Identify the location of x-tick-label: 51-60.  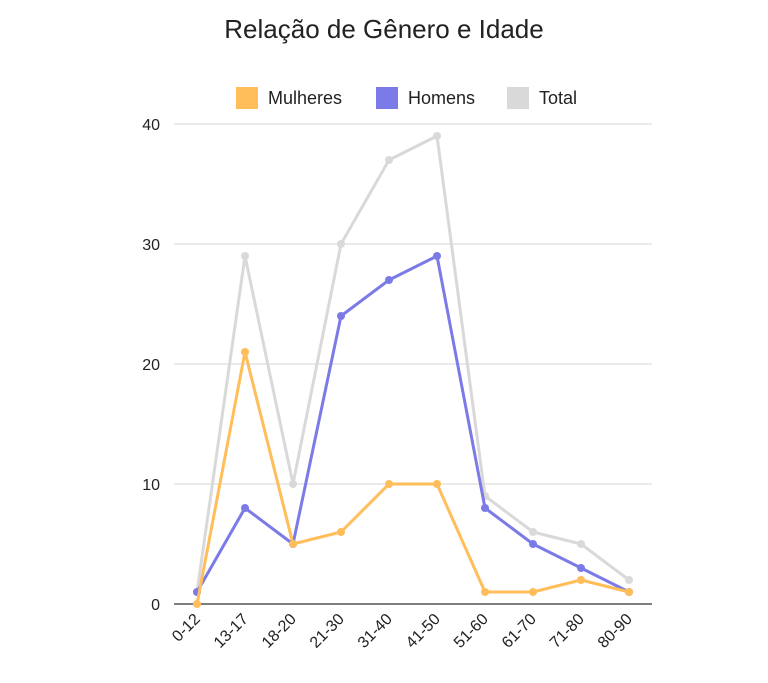
(471, 631).